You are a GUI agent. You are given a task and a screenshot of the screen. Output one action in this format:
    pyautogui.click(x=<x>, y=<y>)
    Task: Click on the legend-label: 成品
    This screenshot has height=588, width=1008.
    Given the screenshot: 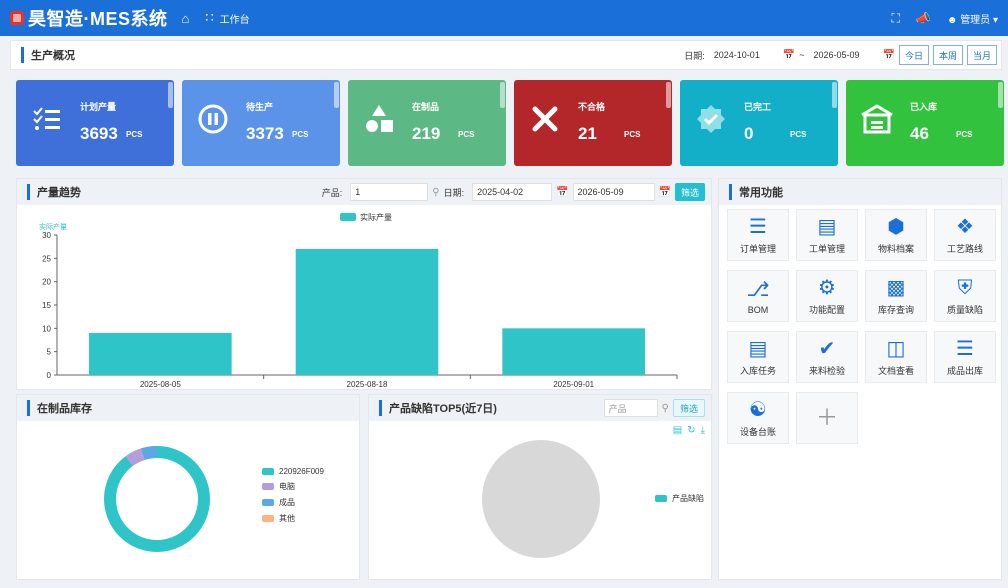 What is the action you would take?
    pyautogui.click(x=287, y=502)
    